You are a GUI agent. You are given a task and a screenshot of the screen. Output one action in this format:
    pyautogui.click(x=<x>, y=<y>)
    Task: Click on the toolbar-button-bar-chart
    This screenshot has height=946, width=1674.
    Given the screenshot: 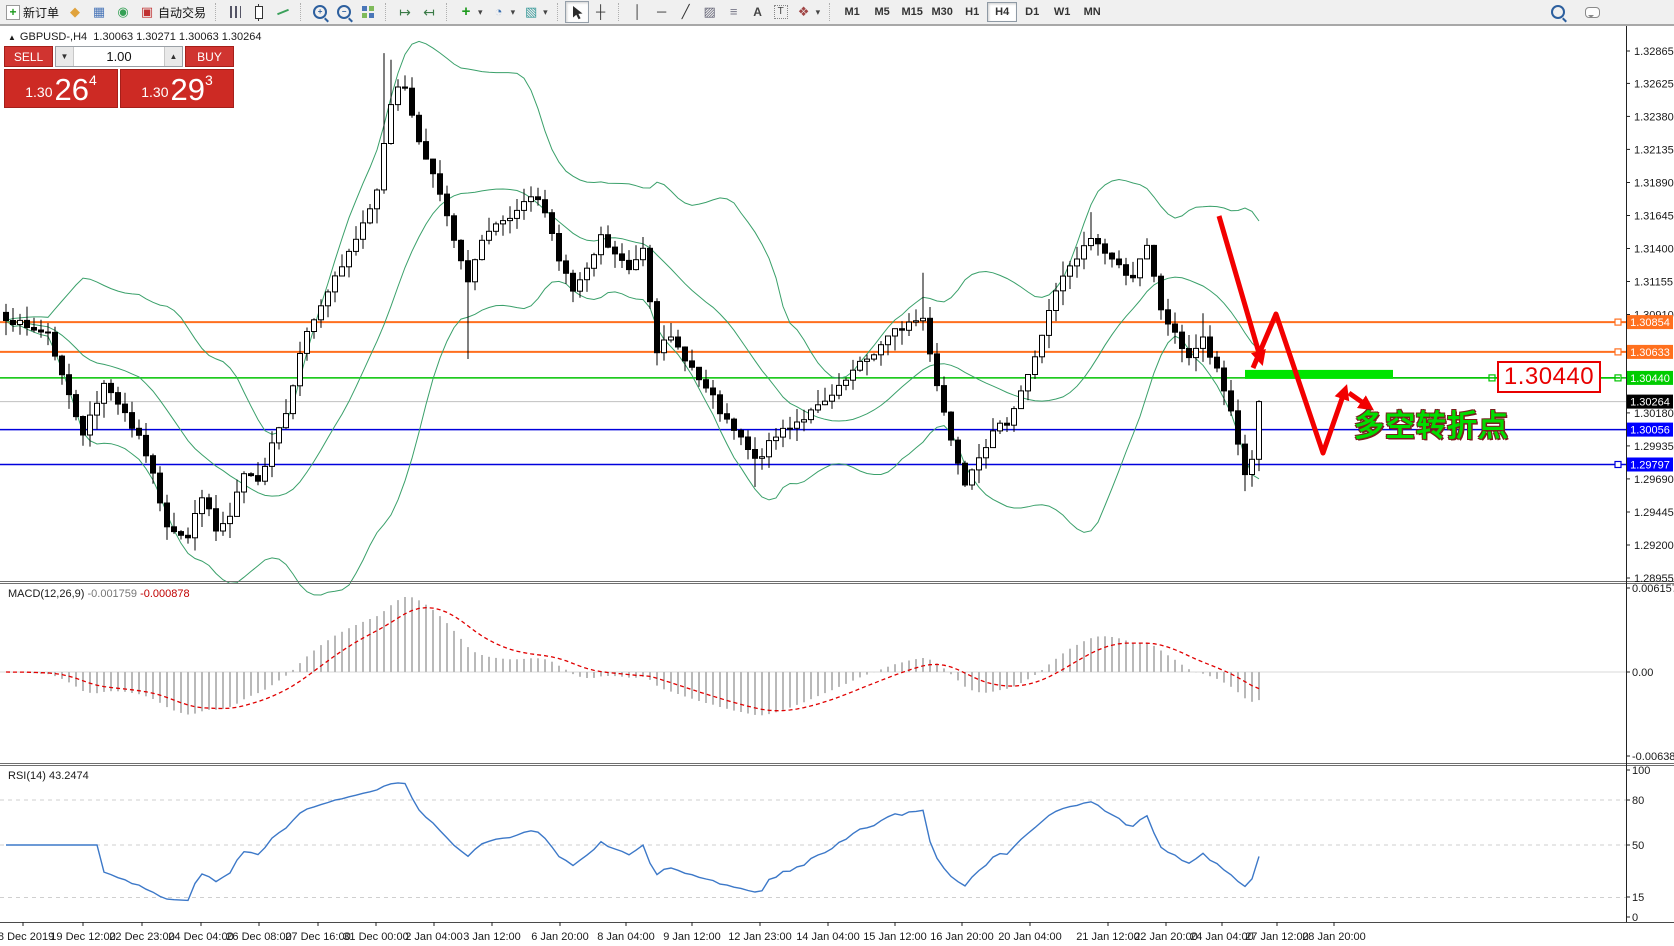 What is the action you would take?
    pyautogui.click(x=235, y=12)
    